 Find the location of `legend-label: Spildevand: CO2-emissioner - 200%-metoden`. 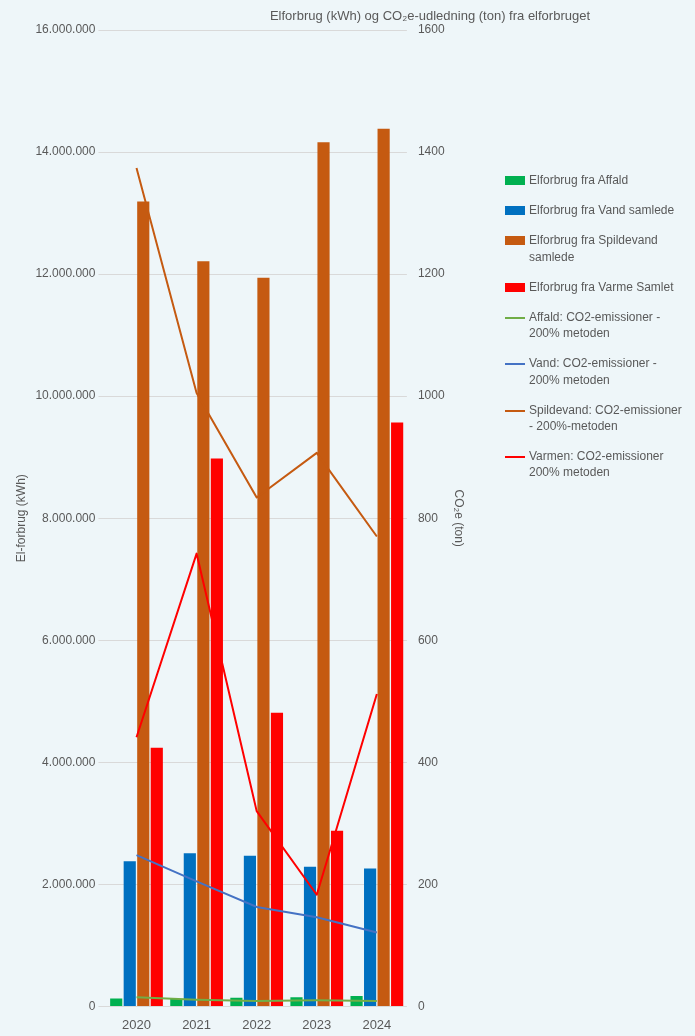

legend-label: Spildevand: CO2-emissioner - 200%-metoden is located at coordinates (606, 418).